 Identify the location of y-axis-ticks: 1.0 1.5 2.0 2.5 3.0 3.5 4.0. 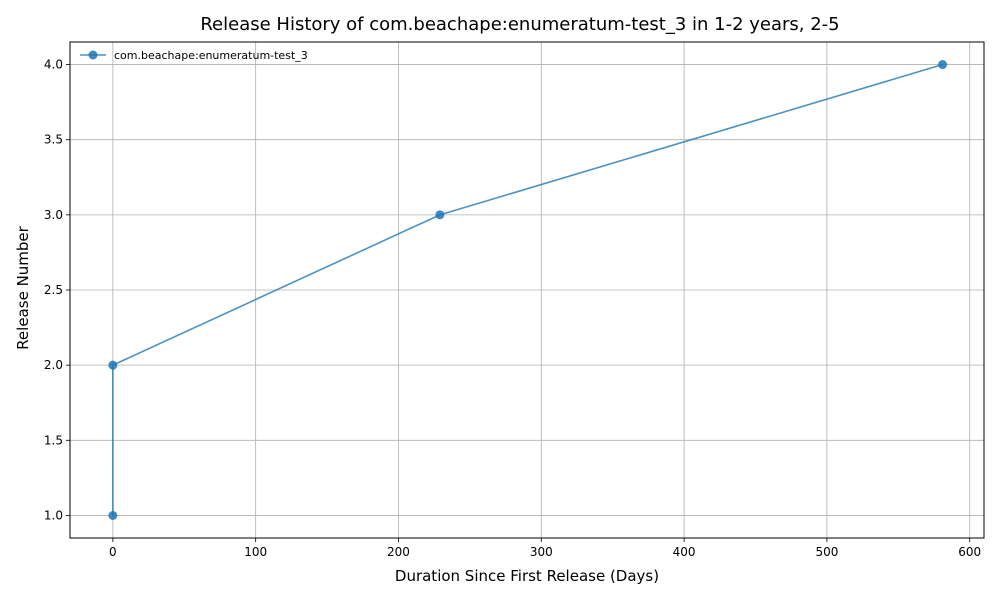
(57, 290).